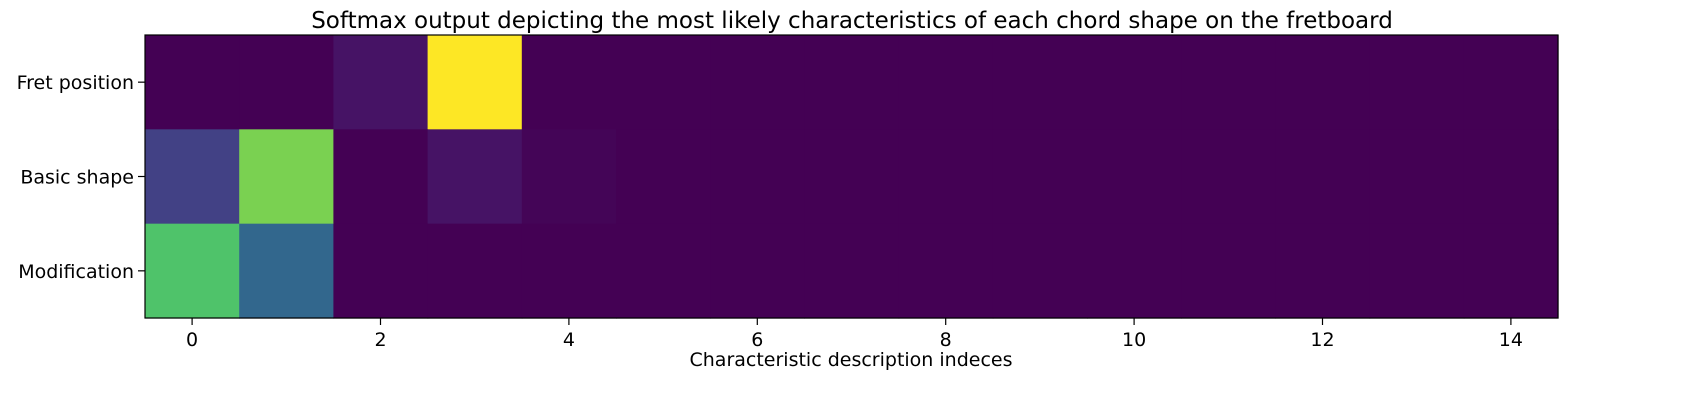 The image size is (1707, 415). Describe the element at coordinates (286, 82) in the screenshot. I see `heatmap-cell-r0-c1` at that location.